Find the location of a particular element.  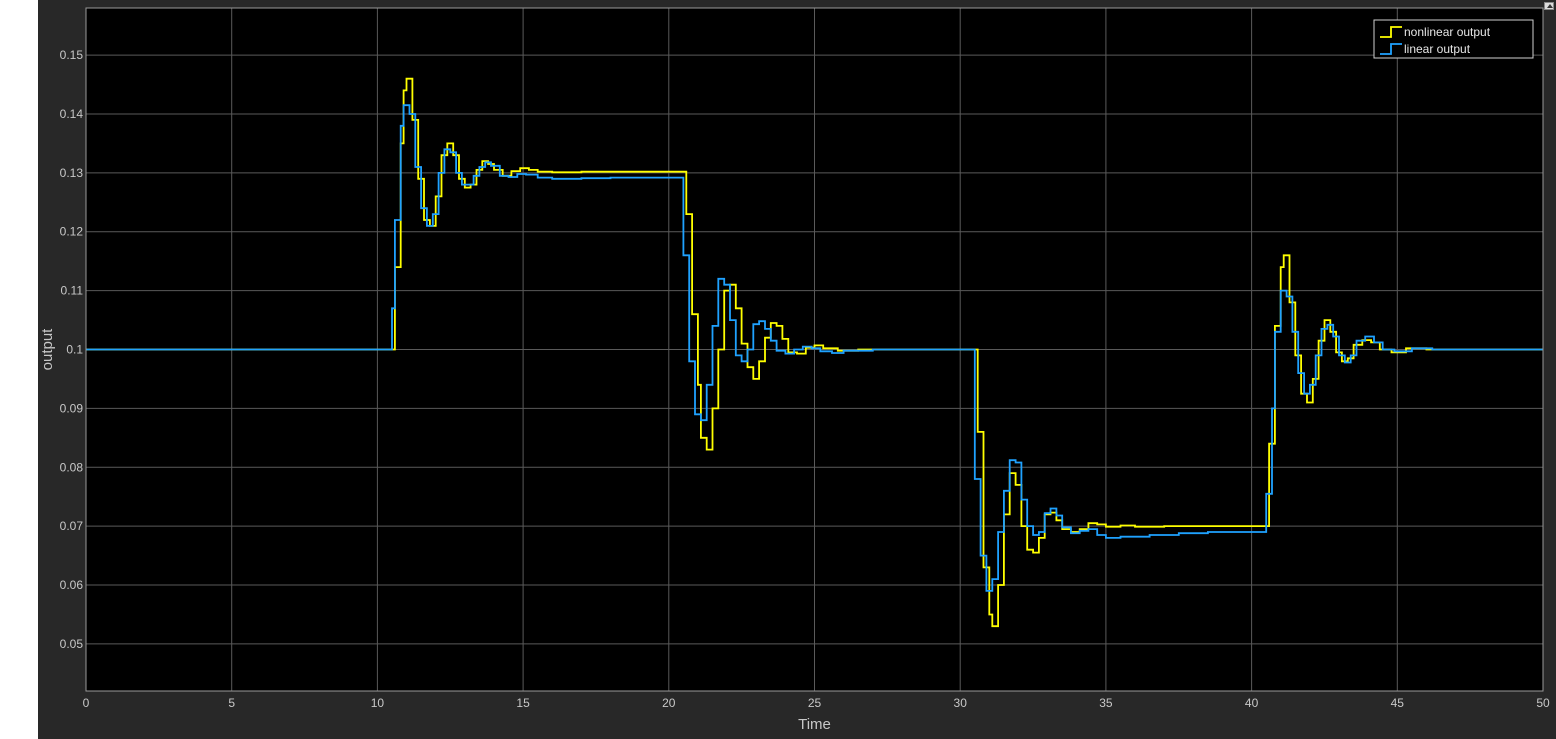

x-tick-label: 30 is located at coordinates (961, 703).